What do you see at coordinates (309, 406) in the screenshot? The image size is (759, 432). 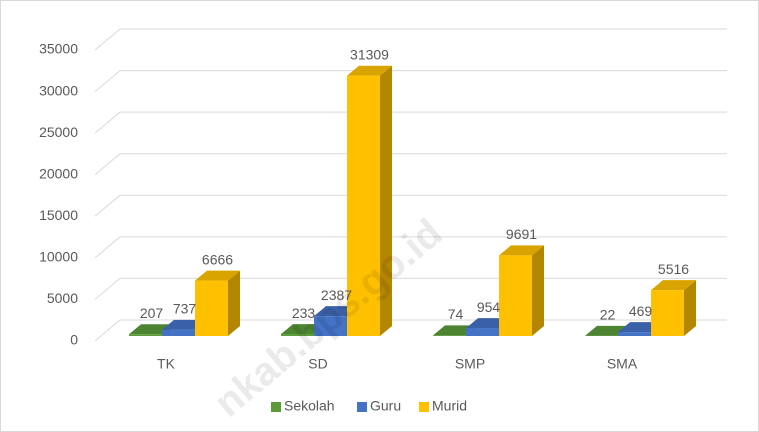 I see `legend-label: Sekolah` at bounding box center [309, 406].